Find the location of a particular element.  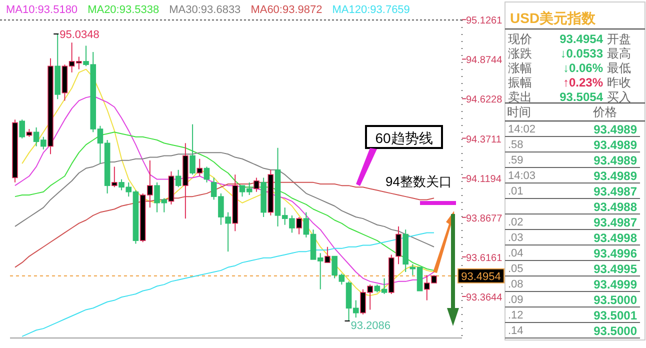

text: 最高 is located at coordinates (619, 53).